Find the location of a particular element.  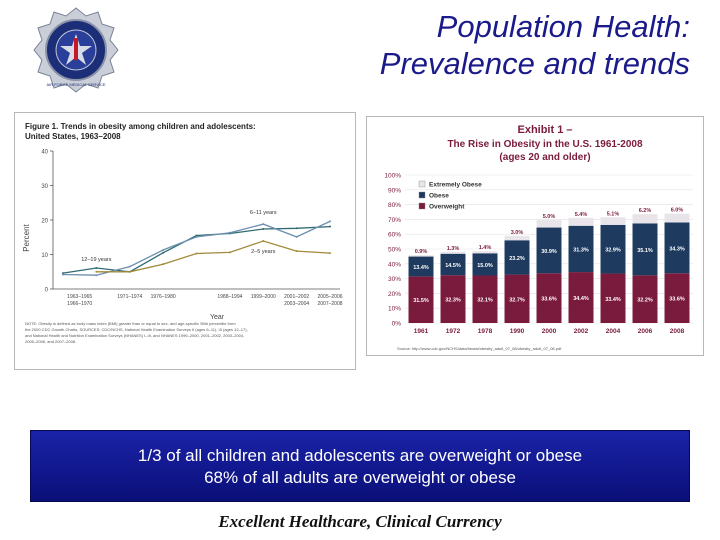

x-tick-label: 1978 is located at coordinates (485, 331).